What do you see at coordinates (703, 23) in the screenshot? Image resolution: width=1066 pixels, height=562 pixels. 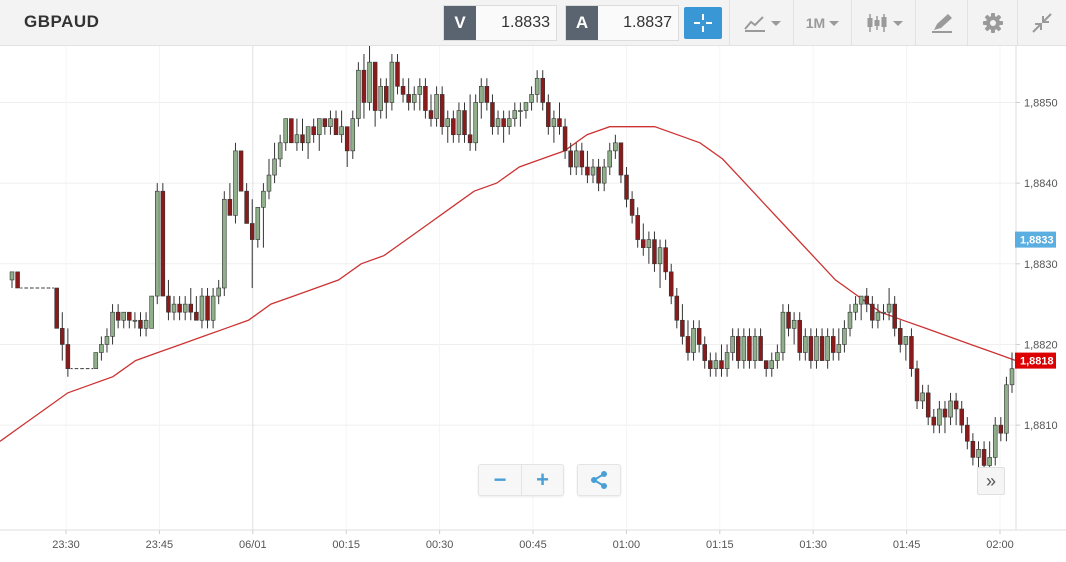 I see `crosshair-button` at bounding box center [703, 23].